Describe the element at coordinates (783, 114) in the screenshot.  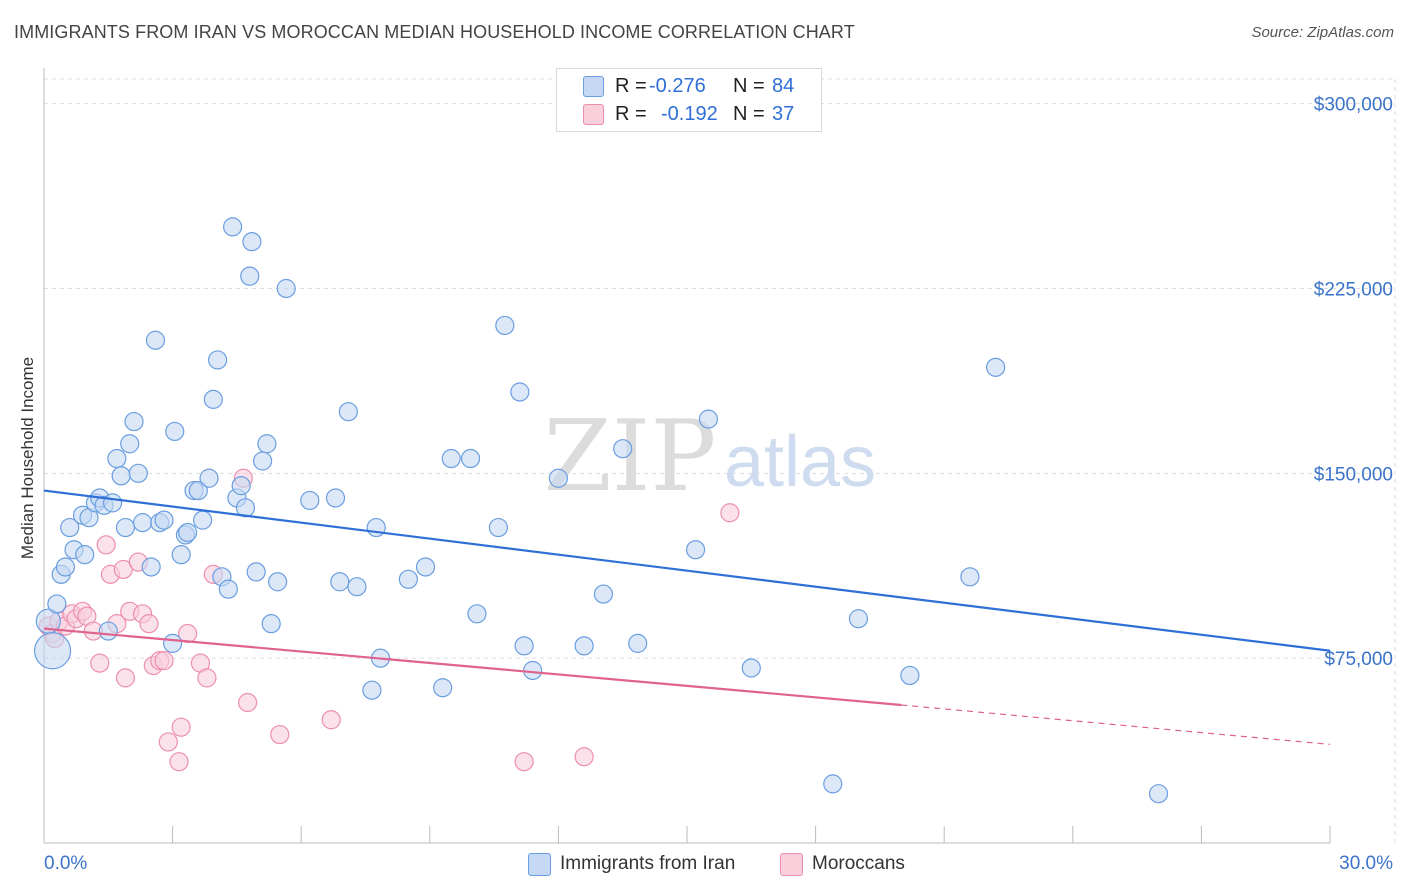
I see `moroccans-n-value: 37` at that location.